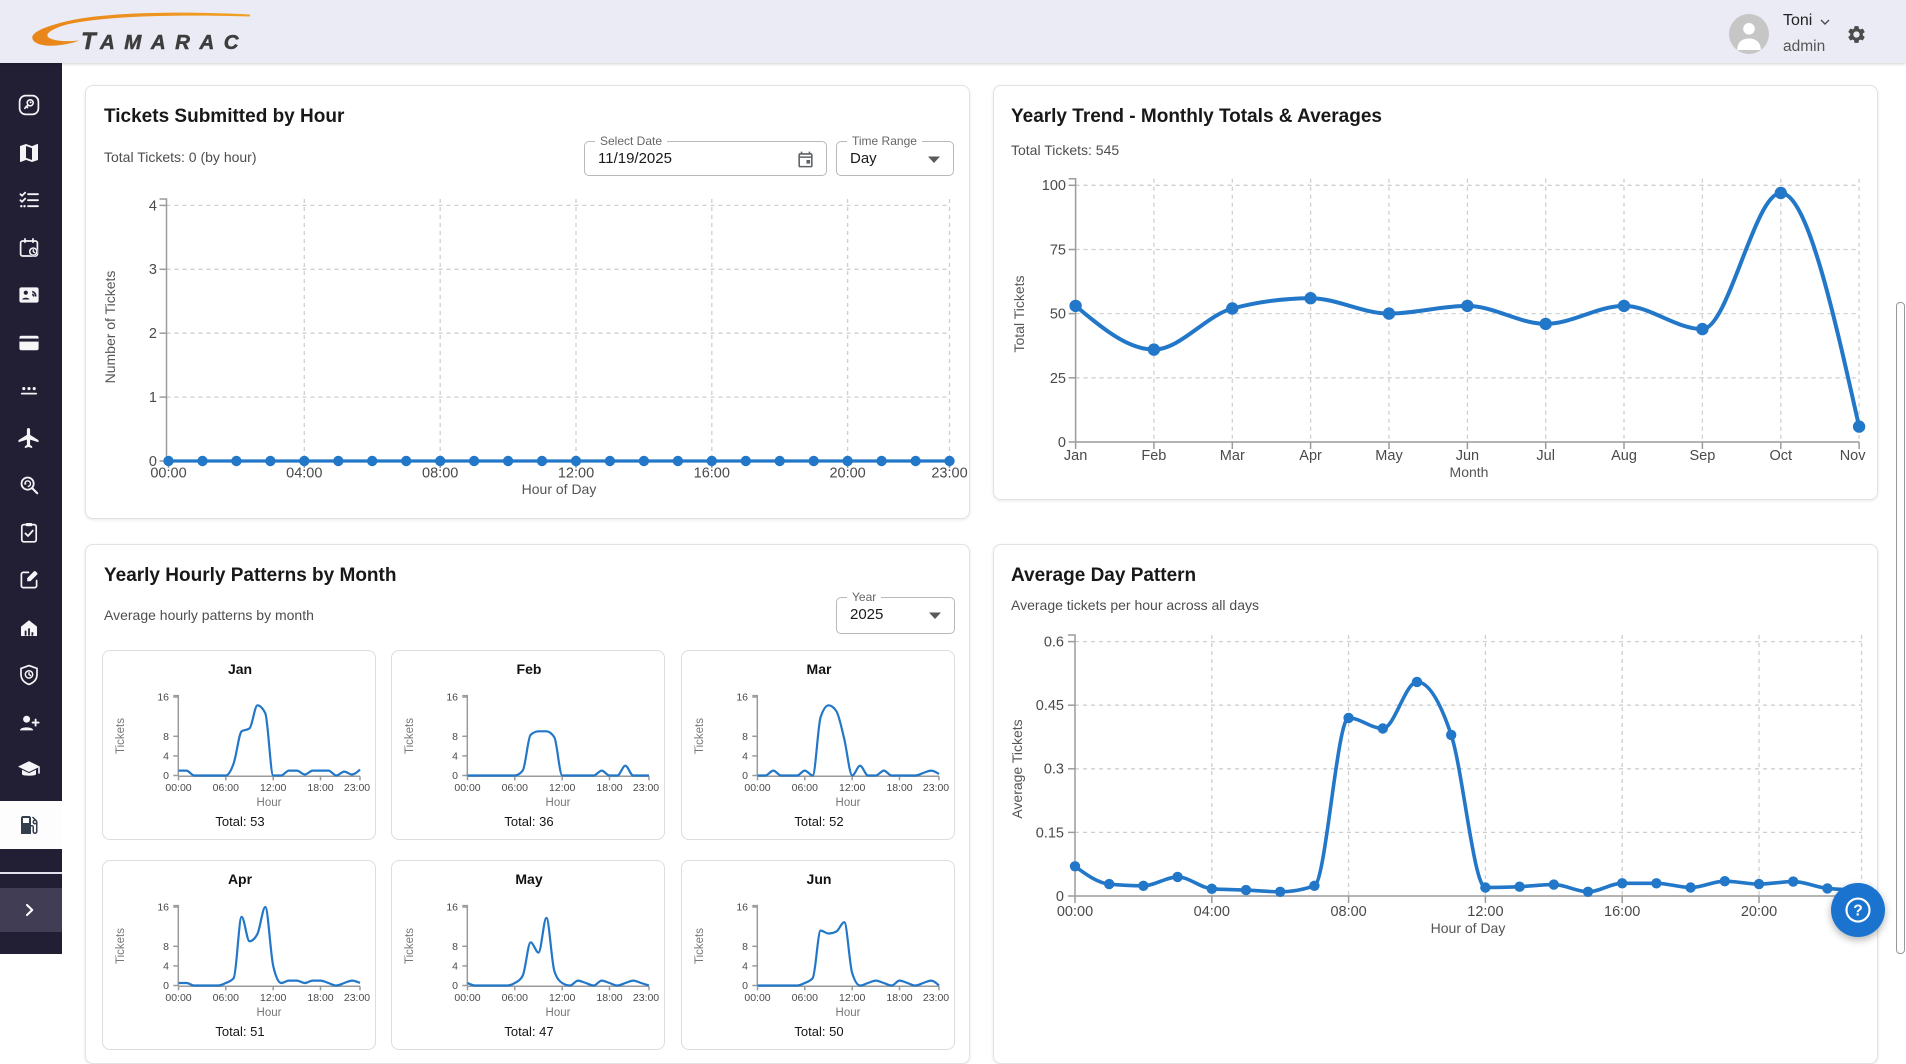 Image resolution: width=1906 pixels, height=1064 pixels. What do you see at coordinates (1075, 456) in the screenshot?
I see `svg-text: Jan` at bounding box center [1075, 456].